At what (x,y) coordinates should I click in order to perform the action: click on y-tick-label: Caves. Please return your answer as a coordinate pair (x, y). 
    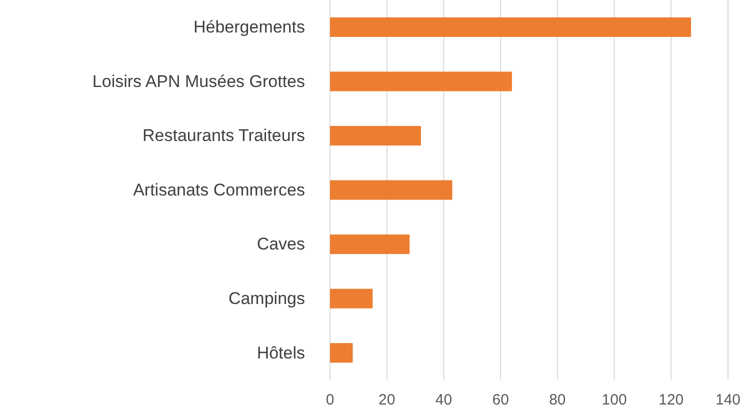
    Looking at the image, I should click on (280, 244).